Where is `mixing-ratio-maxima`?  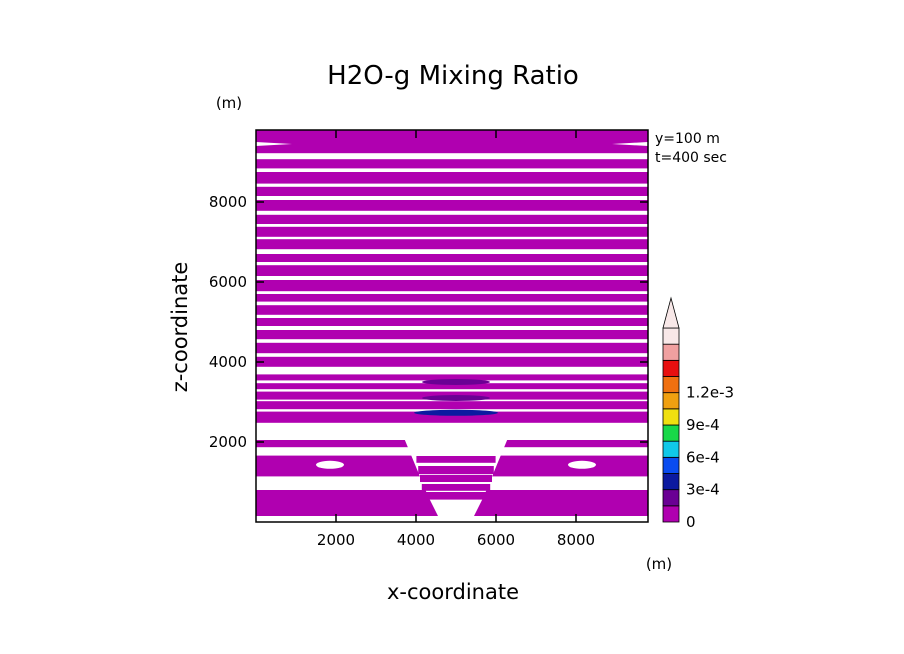 mixing-ratio-maxima is located at coordinates (456, 397).